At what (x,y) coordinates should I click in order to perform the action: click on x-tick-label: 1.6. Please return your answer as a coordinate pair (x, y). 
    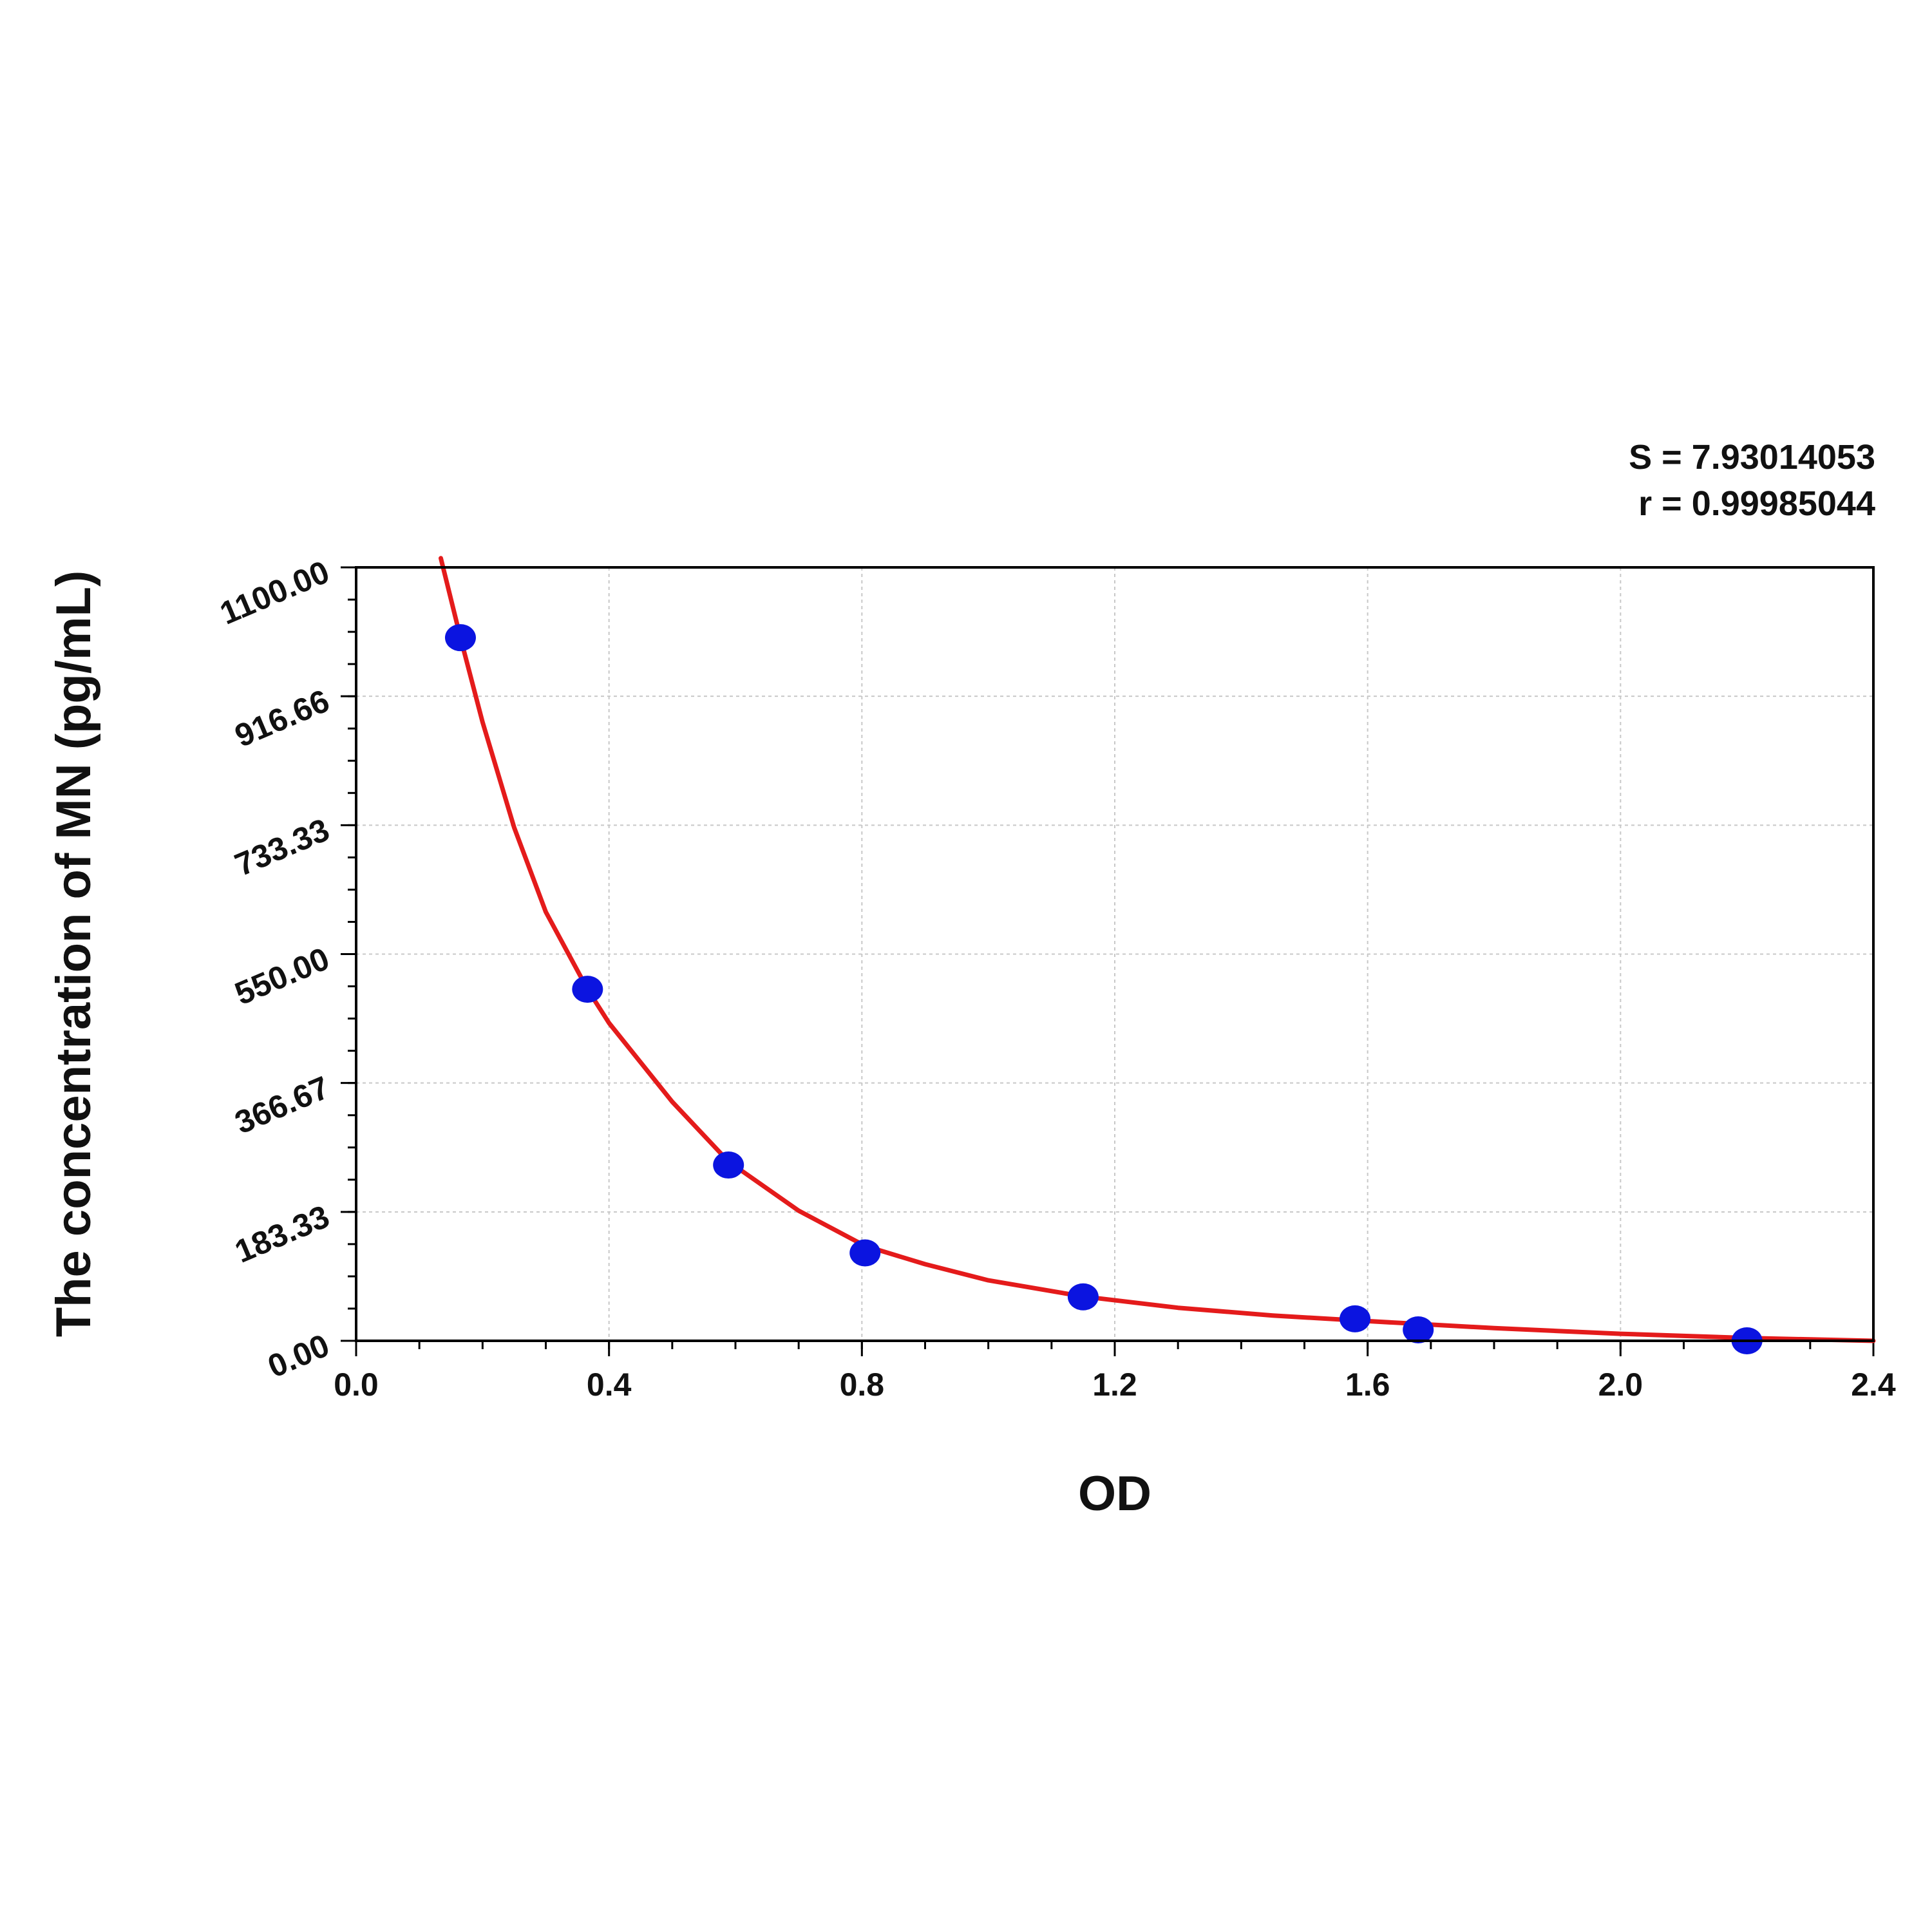
    Looking at the image, I should click on (1368, 1385).